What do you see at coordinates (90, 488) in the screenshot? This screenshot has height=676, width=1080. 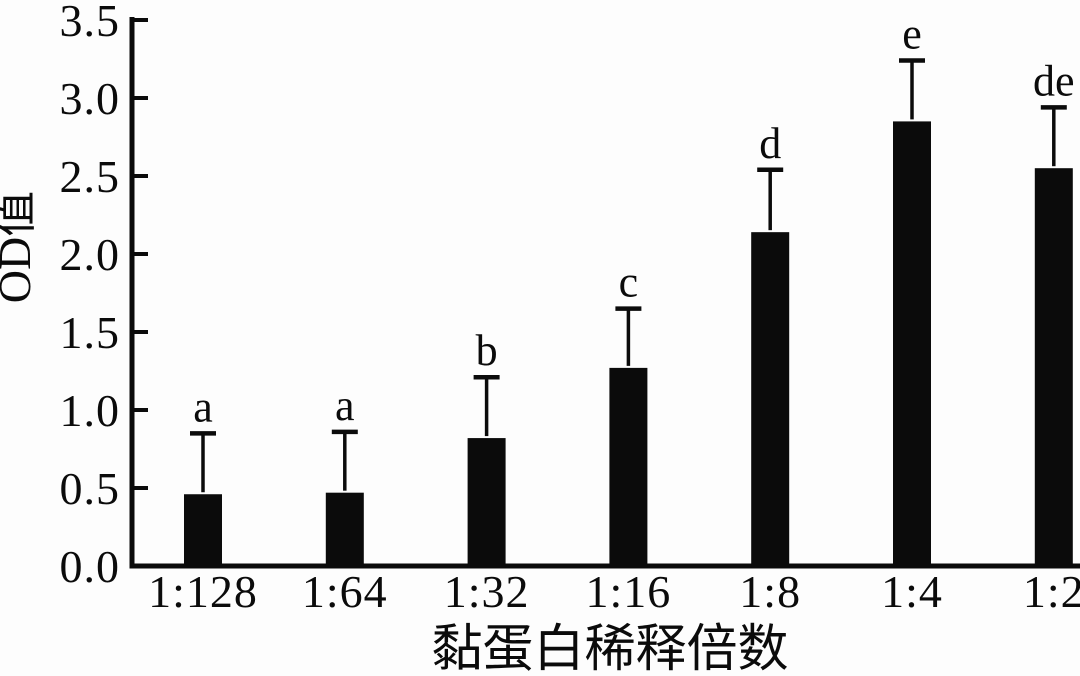 I see `y-tick-label: 0.5` at bounding box center [90, 488].